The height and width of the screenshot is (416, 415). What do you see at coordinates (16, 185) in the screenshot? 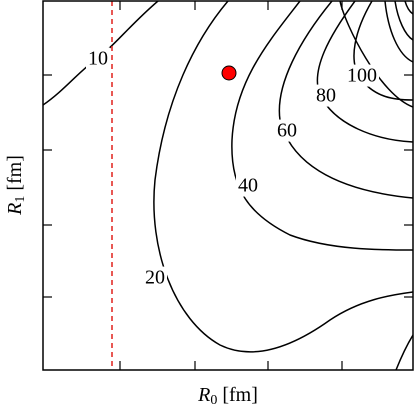
I see `y-axis-label: R1[fm]` at bounding box center [16, 185].